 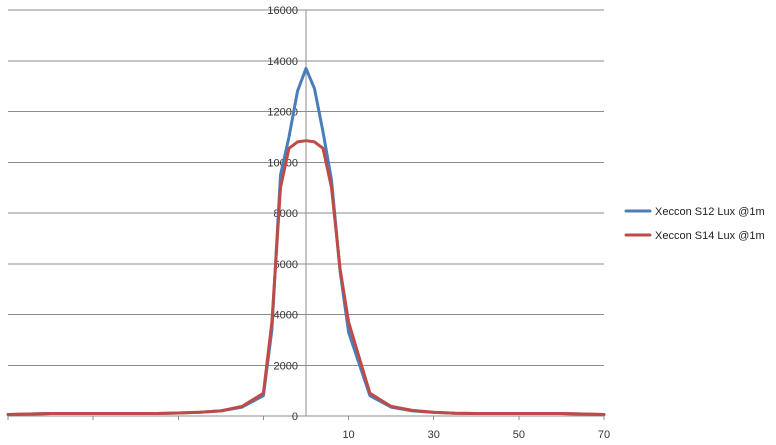 I want to click on x-tick-label-10: 10, so click(x=348, y=435).